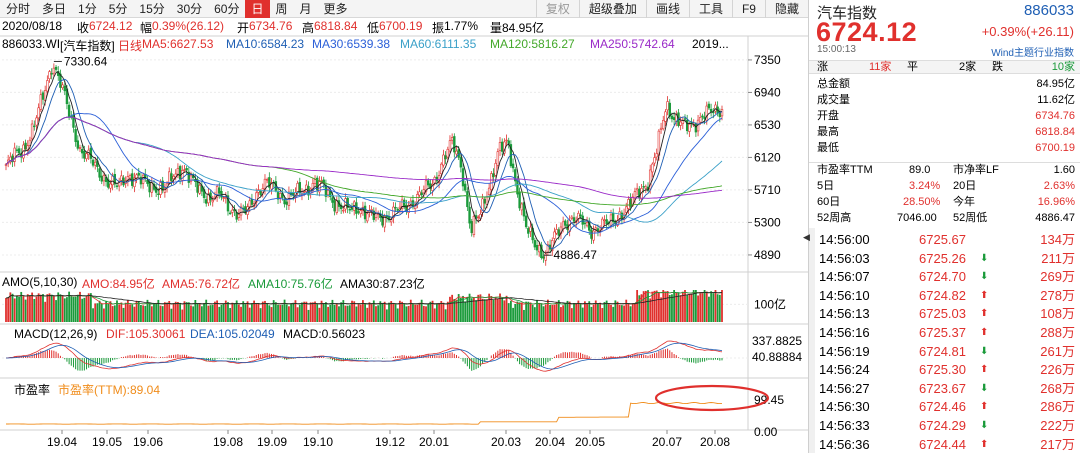 The height and width of the screenshot is (453, 1080). Describe the element at coordinates (667, 9) in the screenshot. I see `draw-line-button: 画线` at that location.